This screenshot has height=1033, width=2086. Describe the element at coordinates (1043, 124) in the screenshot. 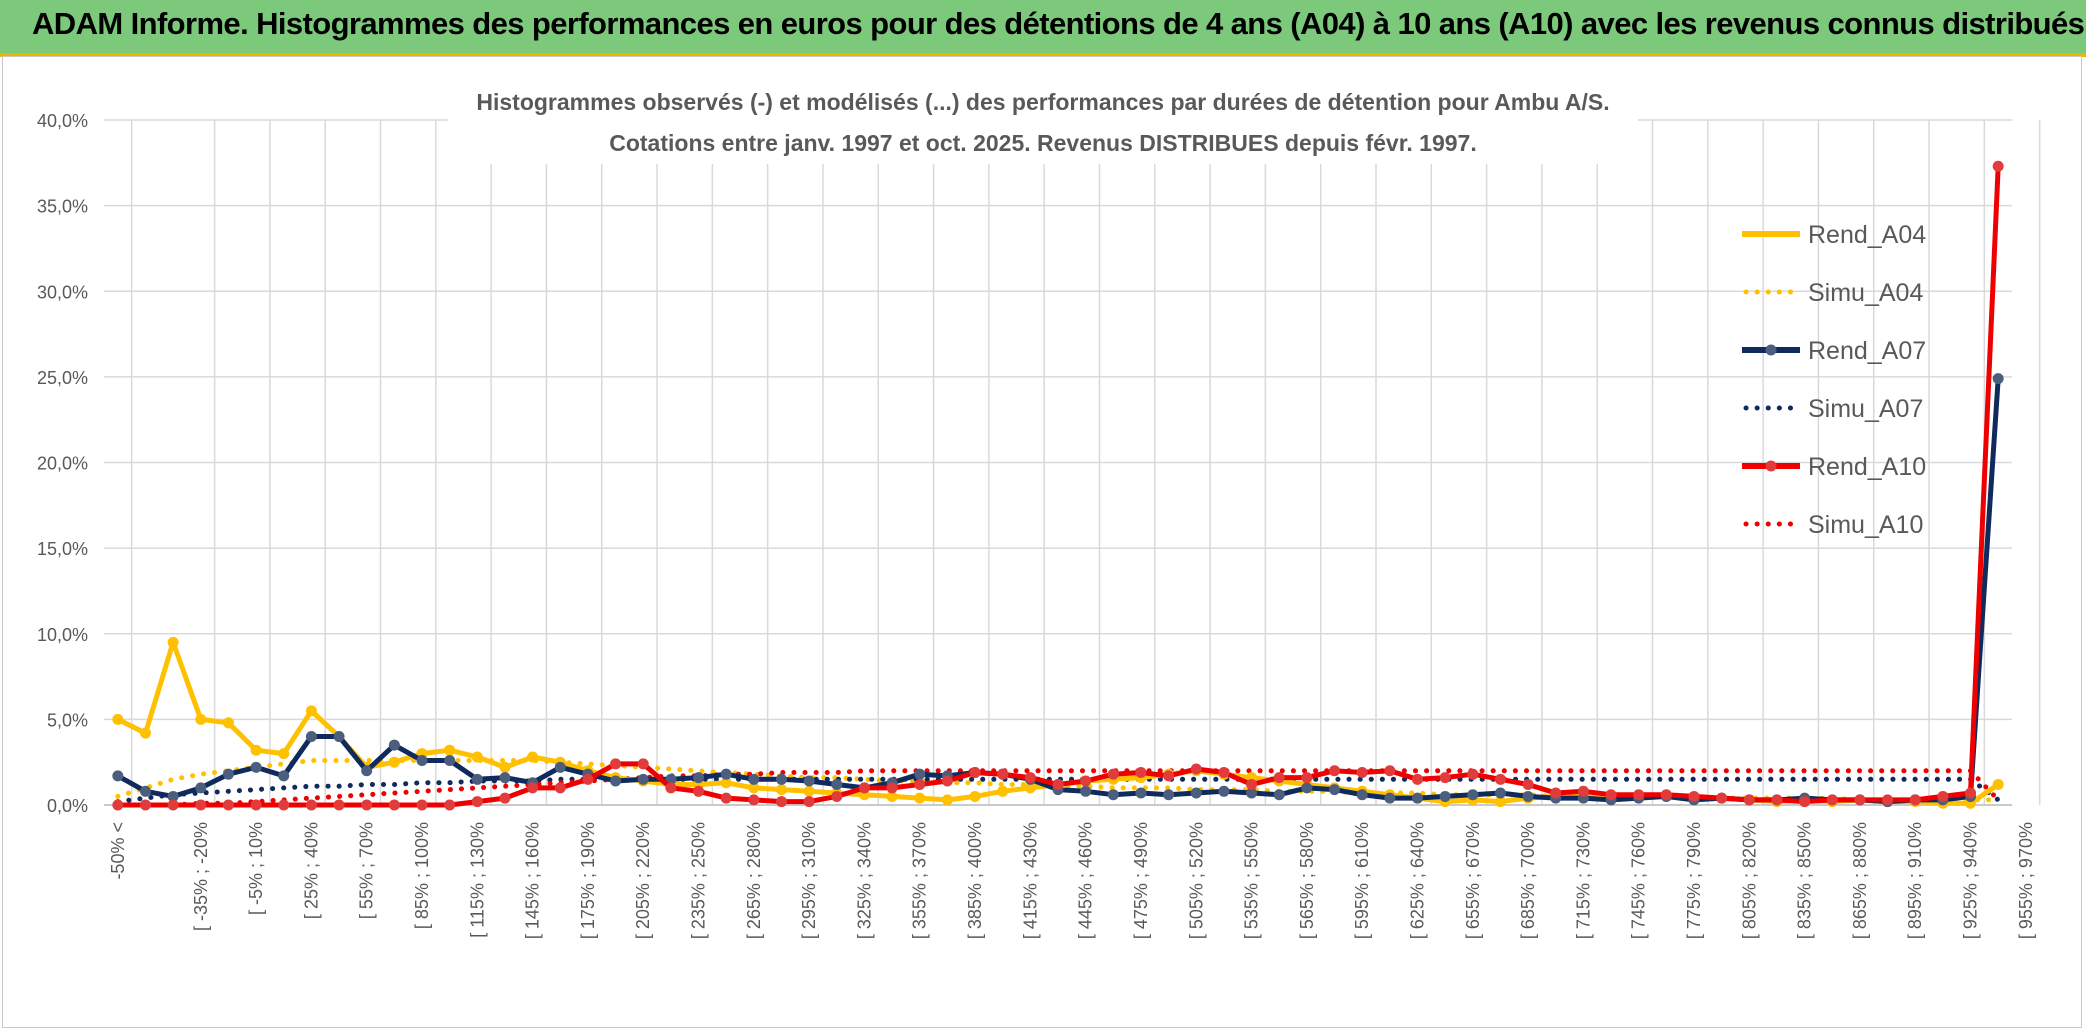

I see `title-background` at that location.